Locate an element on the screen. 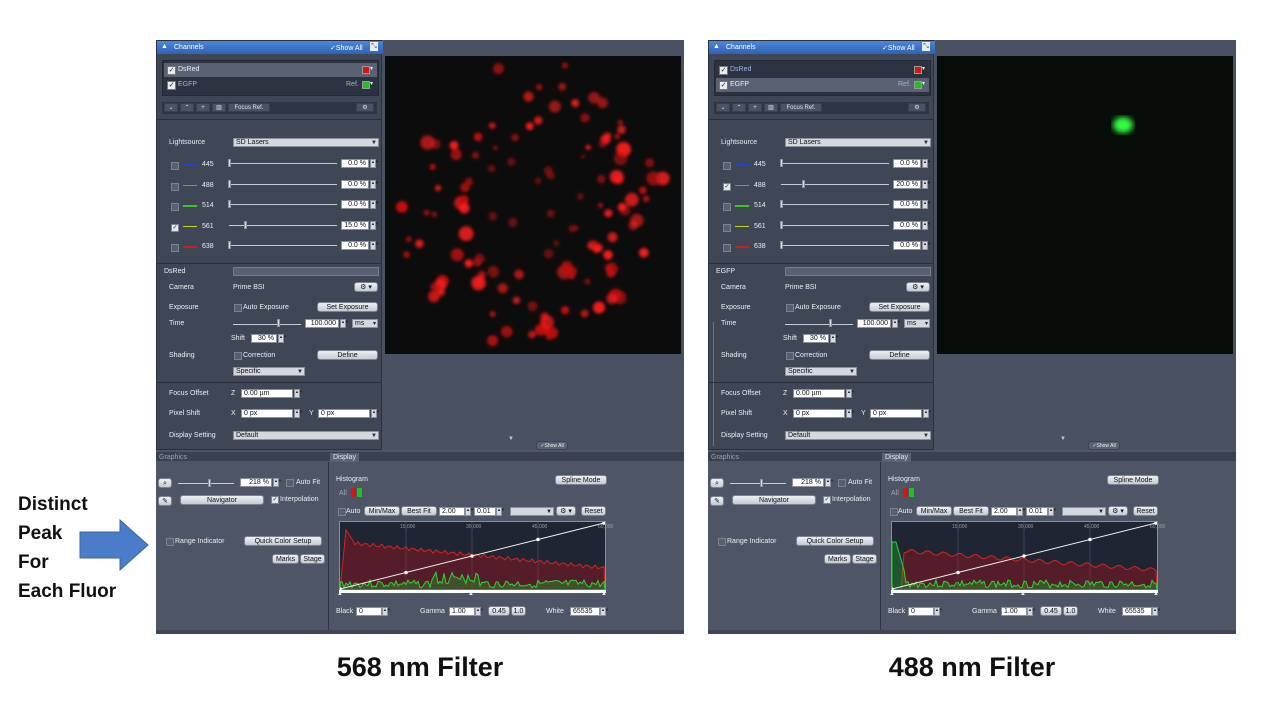  expand-button: ⌃ is located at coordinates (739, 107).